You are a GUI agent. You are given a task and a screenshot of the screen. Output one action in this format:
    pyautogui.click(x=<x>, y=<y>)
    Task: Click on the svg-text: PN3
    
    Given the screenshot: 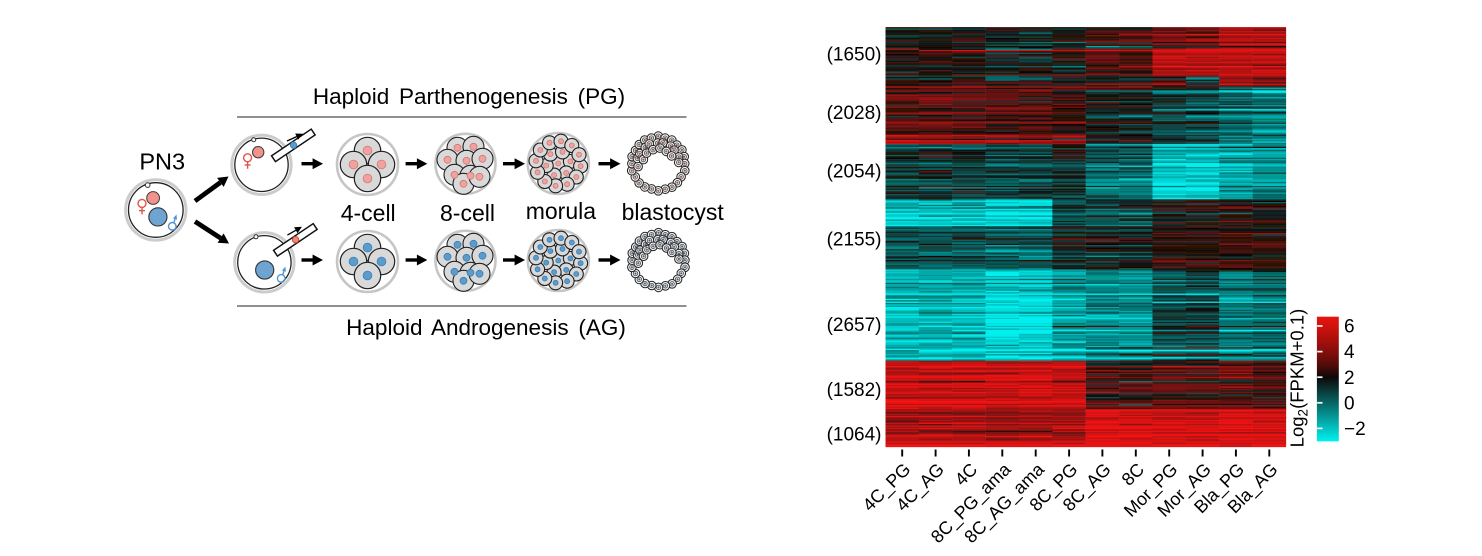 What is the action you would take?
    pyautogui.click(x=162, y=162)
    